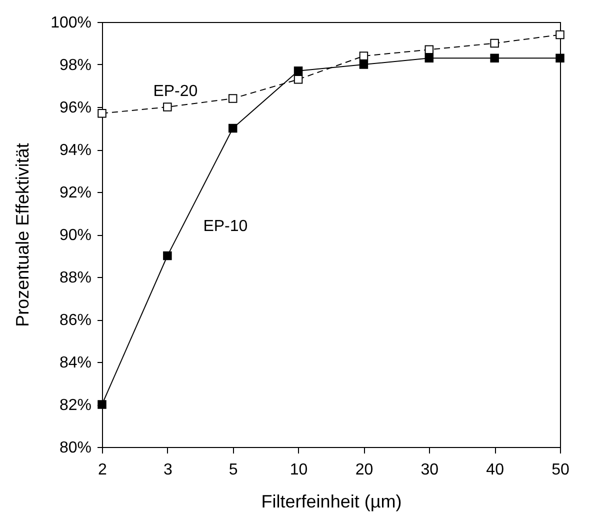 Image resolution: width=597 pixels, height=521 pixels. Describe the element at coordinates (75, 448) in the screenshot. I see `y-tick-label: 80%` at that location.